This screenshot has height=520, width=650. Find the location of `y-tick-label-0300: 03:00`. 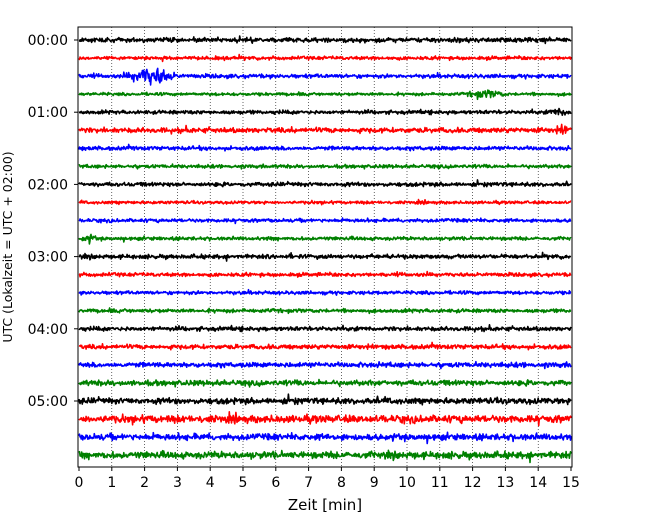

y-tick-label-0300: 03:00 is located at coordinates (48, 258).